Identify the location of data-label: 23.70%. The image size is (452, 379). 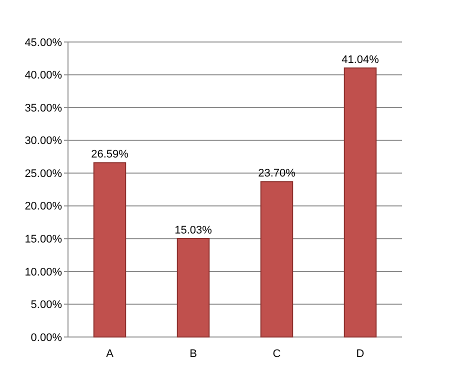
(277, 174).